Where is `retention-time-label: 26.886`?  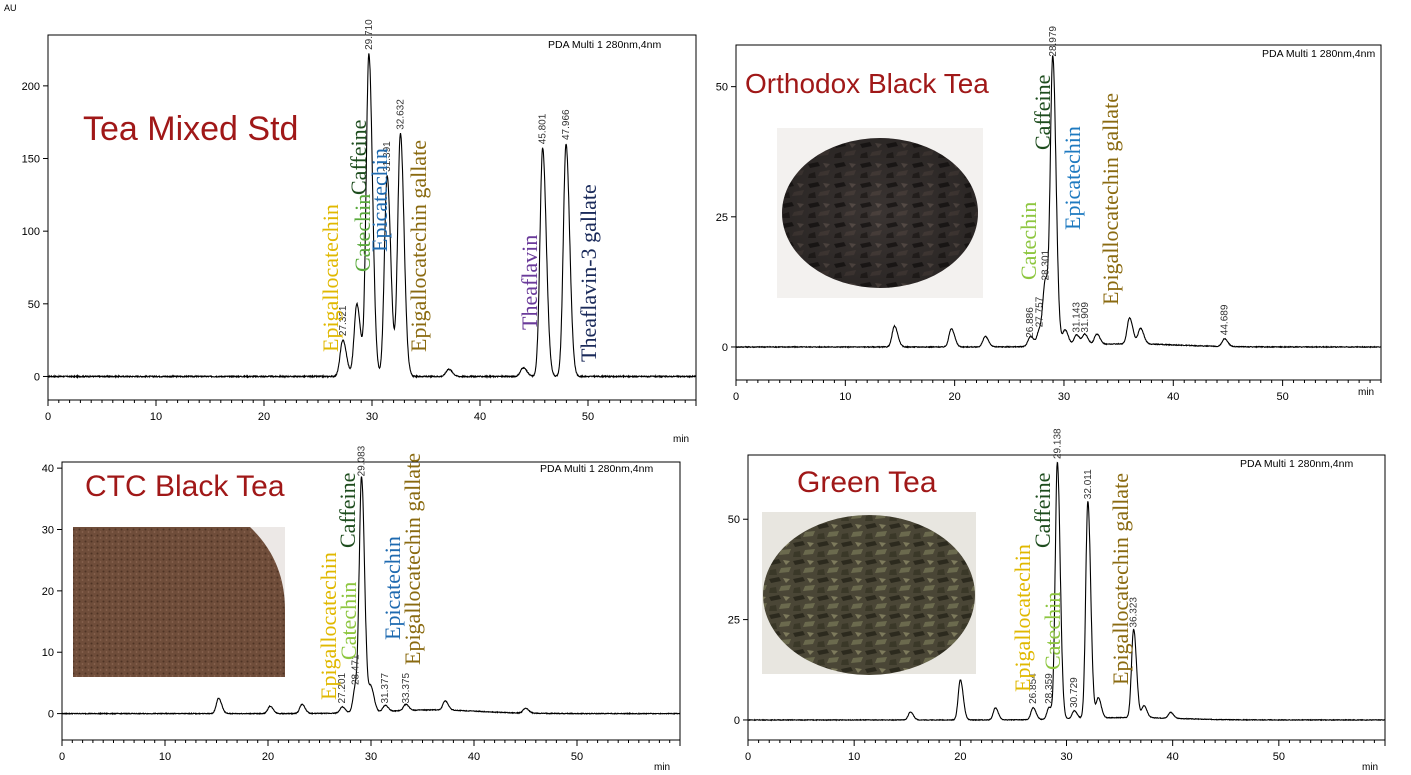
retention-time-label: 26.886 is located at coordinates (1030, 322).